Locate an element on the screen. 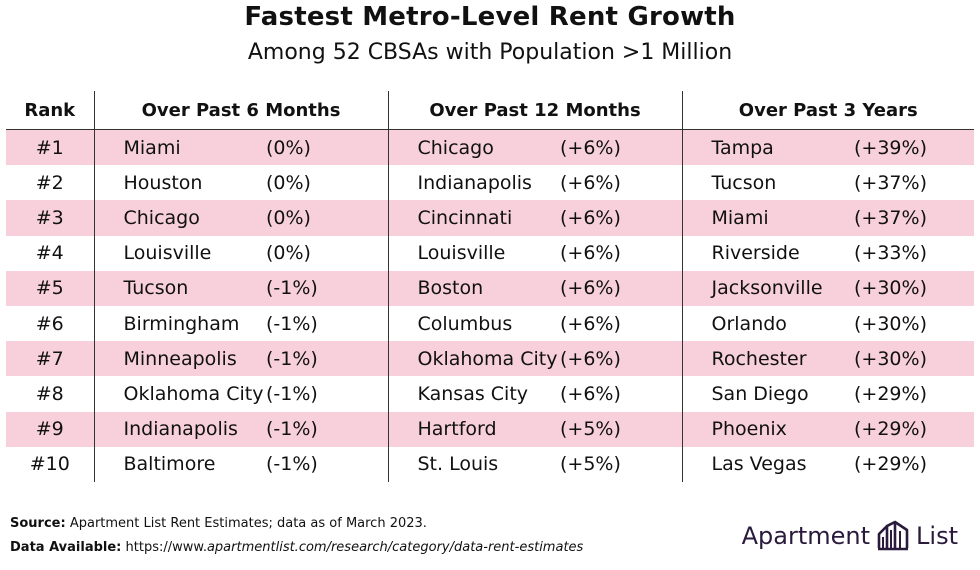  six-month-city-cell: Chicago is located at coordinates (176, 218).